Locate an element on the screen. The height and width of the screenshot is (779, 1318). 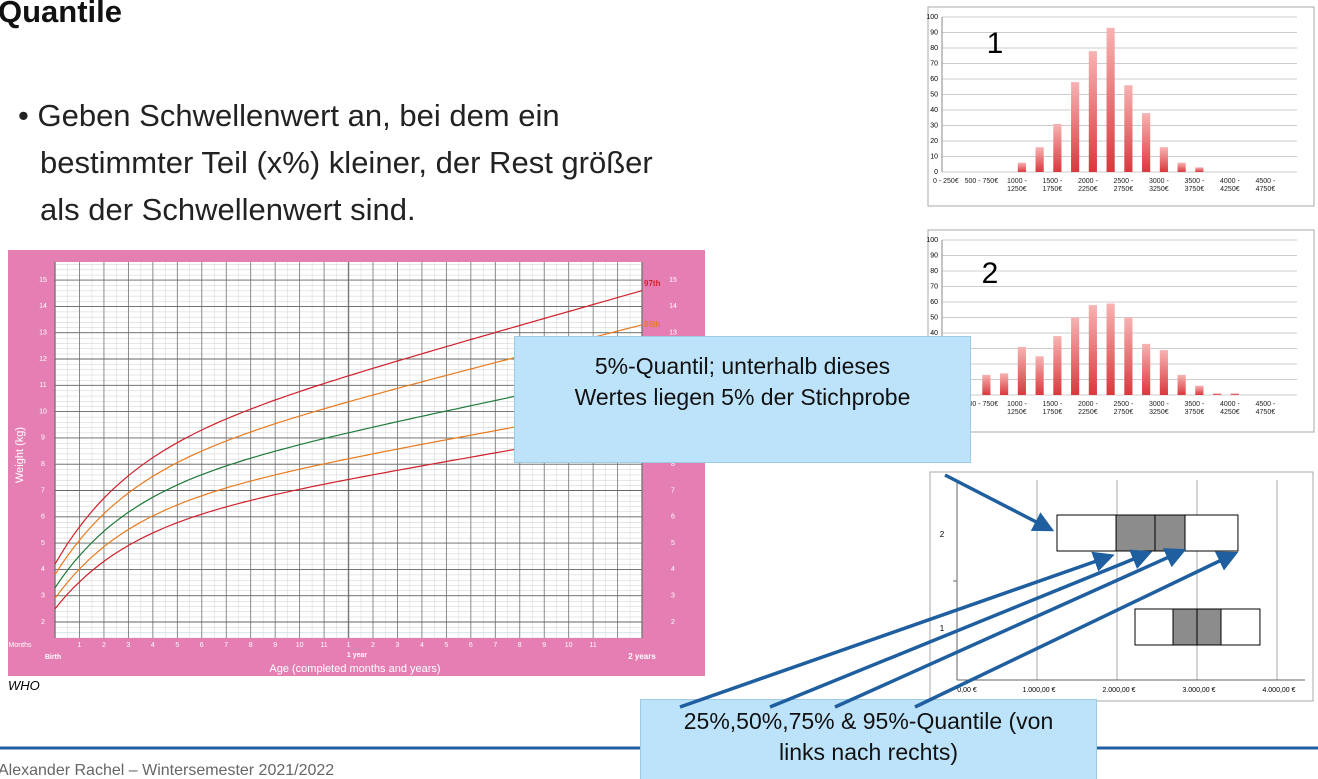
y-tick-label: 9 is located at coordinates (43, 438).